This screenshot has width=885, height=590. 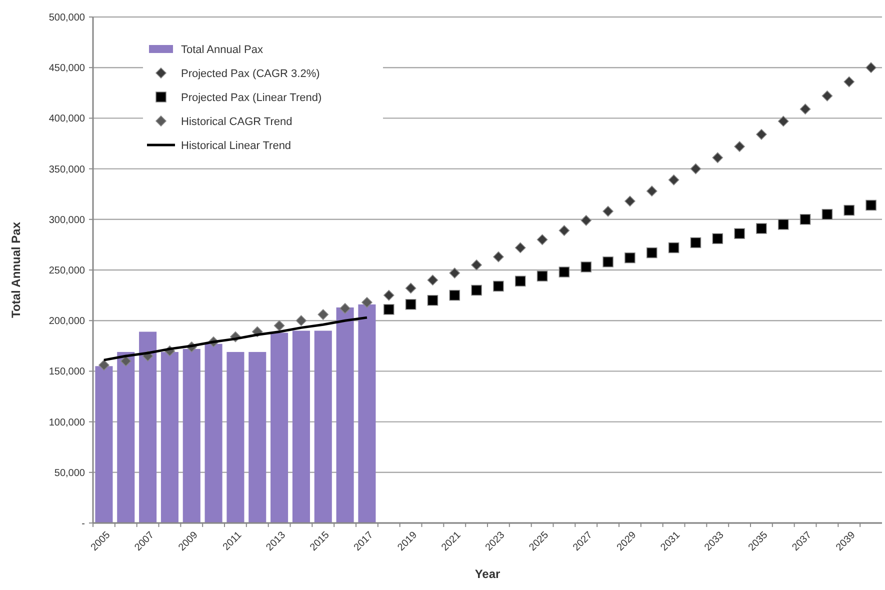 What do you see at coordinates (487, 574) in the screenshot?
I see `x-axis-title: Year` at bounding box center [487, 574].